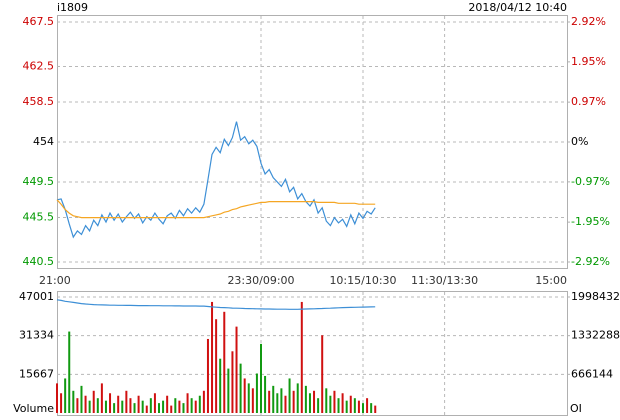 The width and height of the screenshot is (620, 420). I want to click on volume-label: Volume, so click(33, 408).